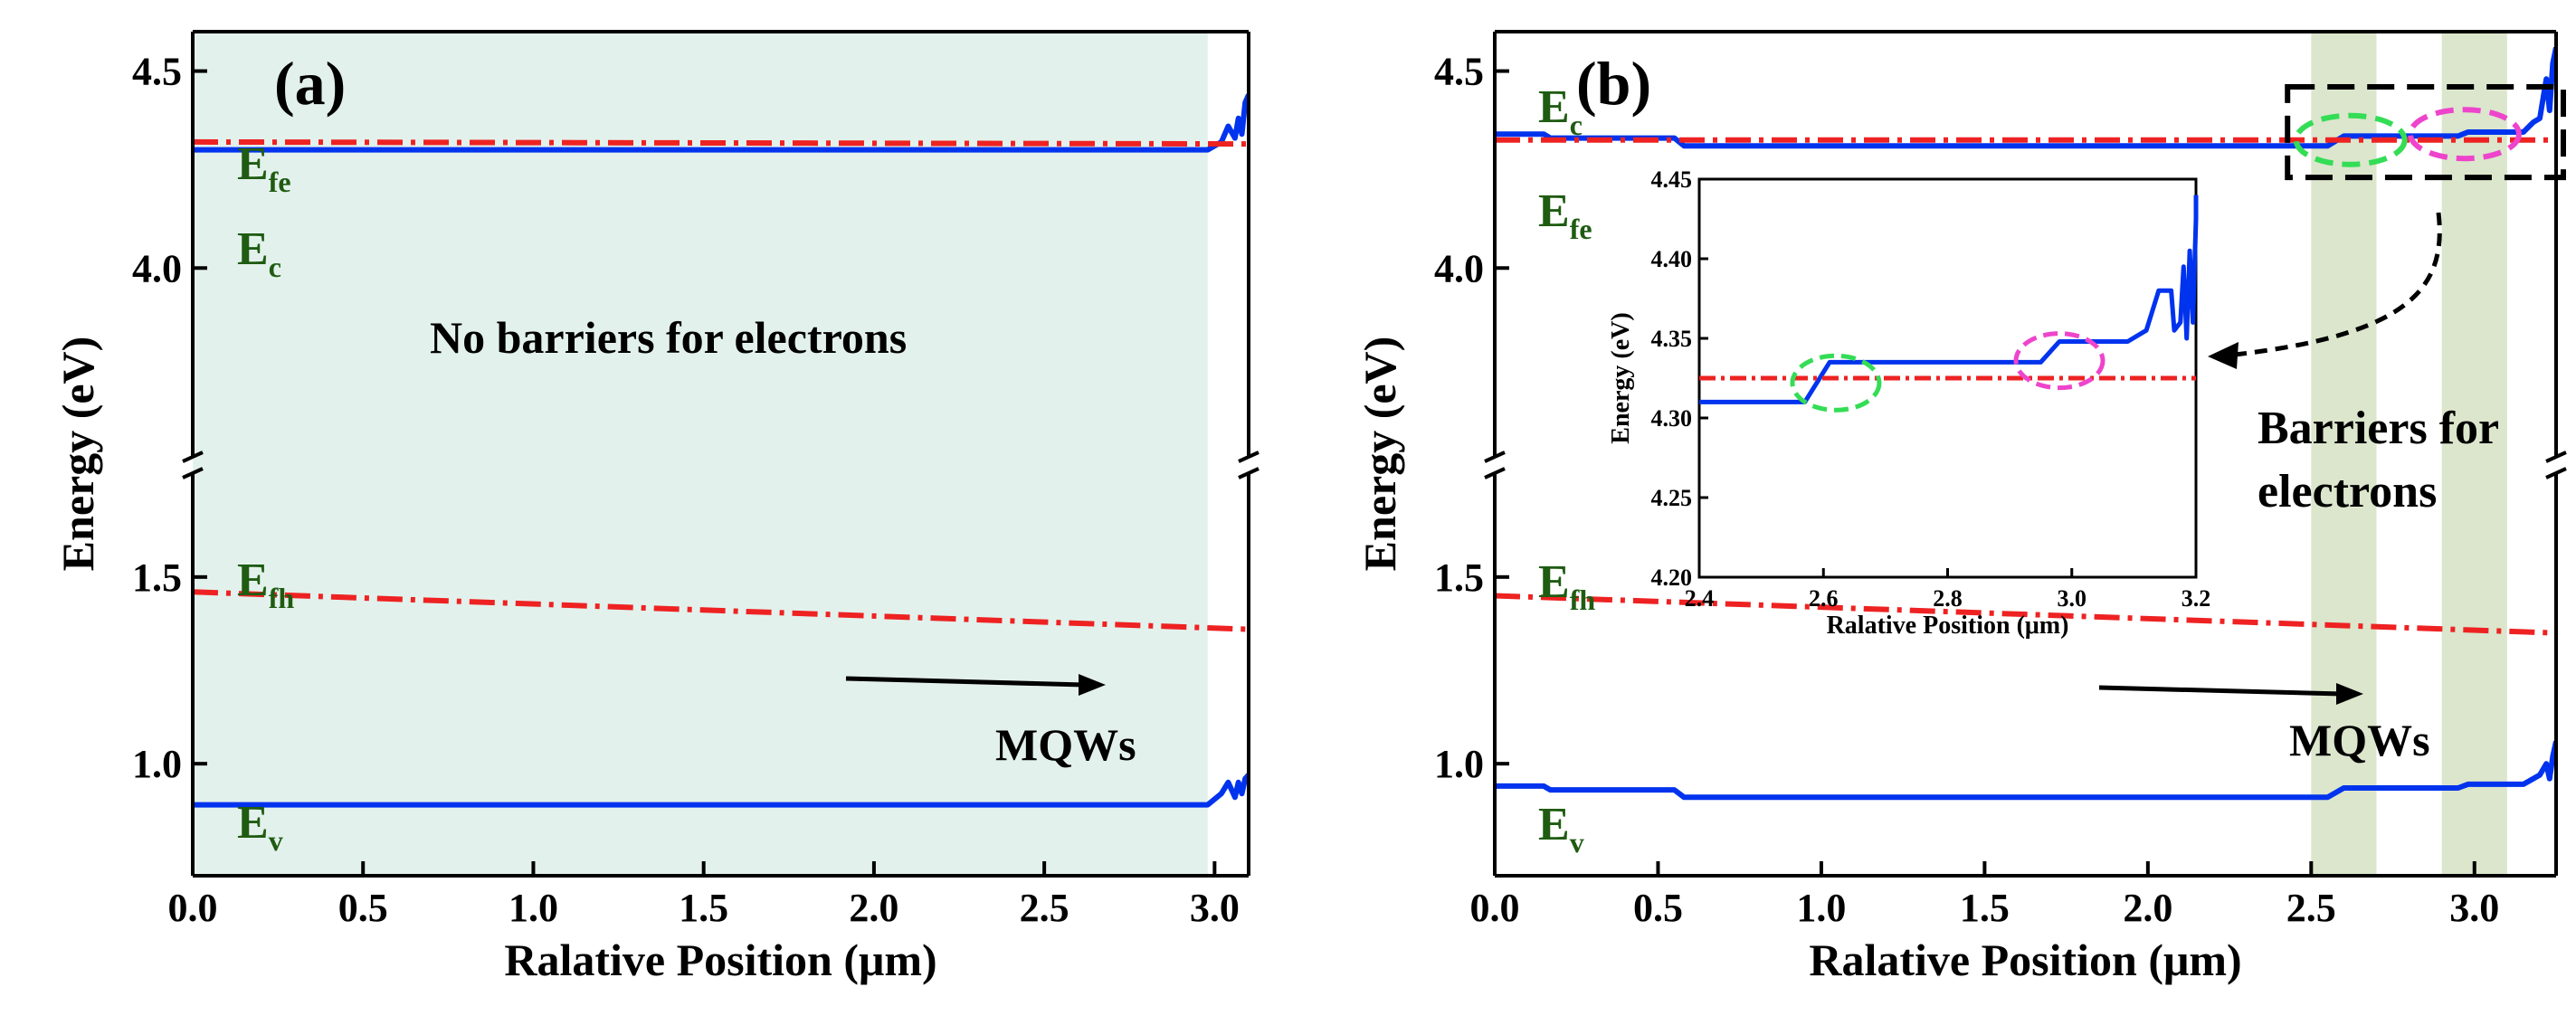 This screenshot has height=1025, width=2576. I want to click on inset-series-line-Ec, so click(1949, 299).